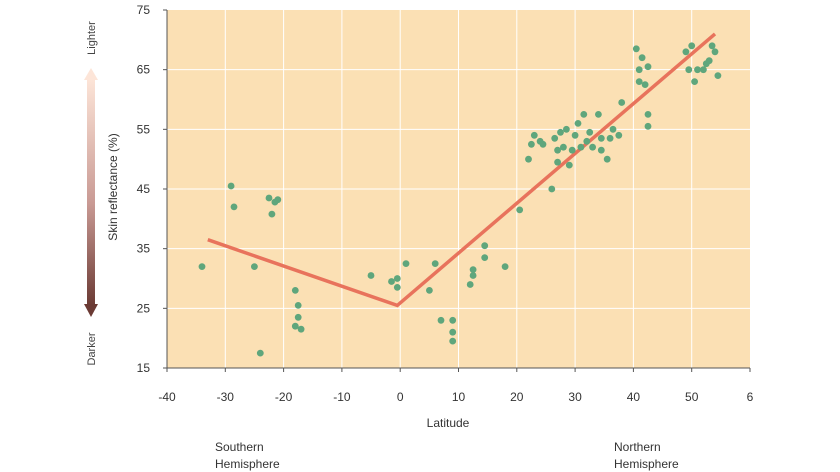  Describe the element at coordinates (91, 310) in the screenshot. I see `arrow-head-down` at that location.